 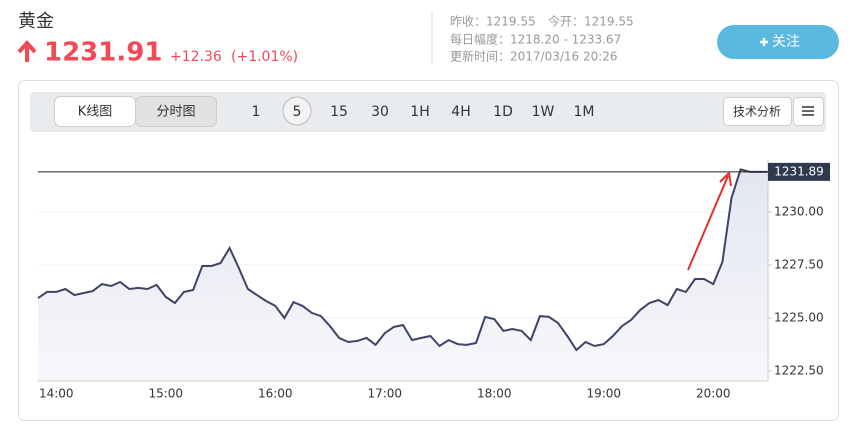 I want to click on interval: 1M, so click(x=584, y=112).